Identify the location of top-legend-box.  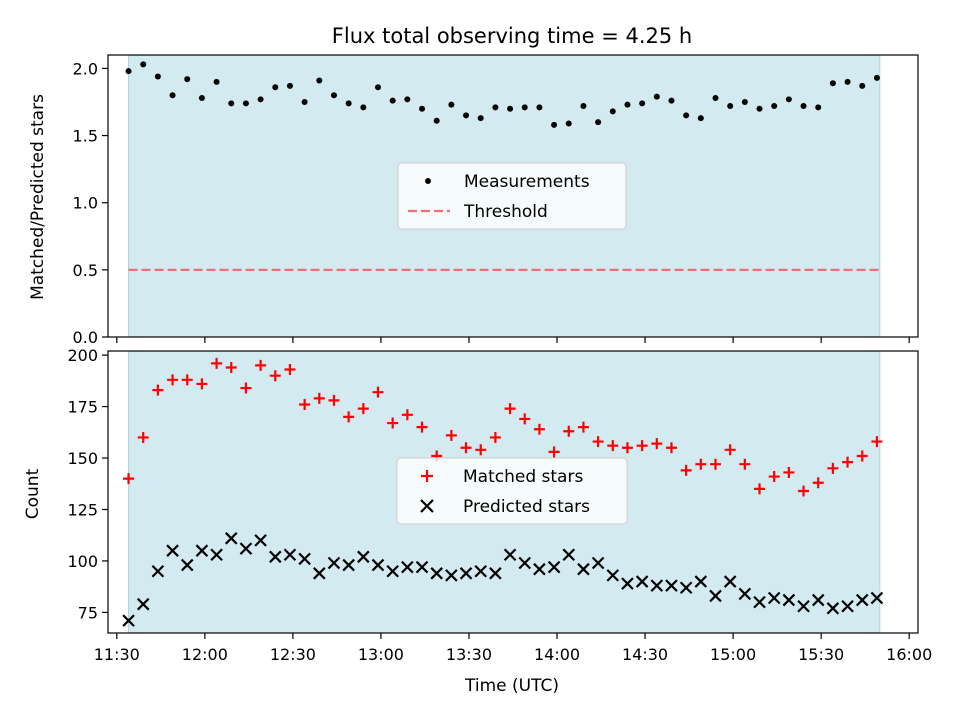
(512, 196).